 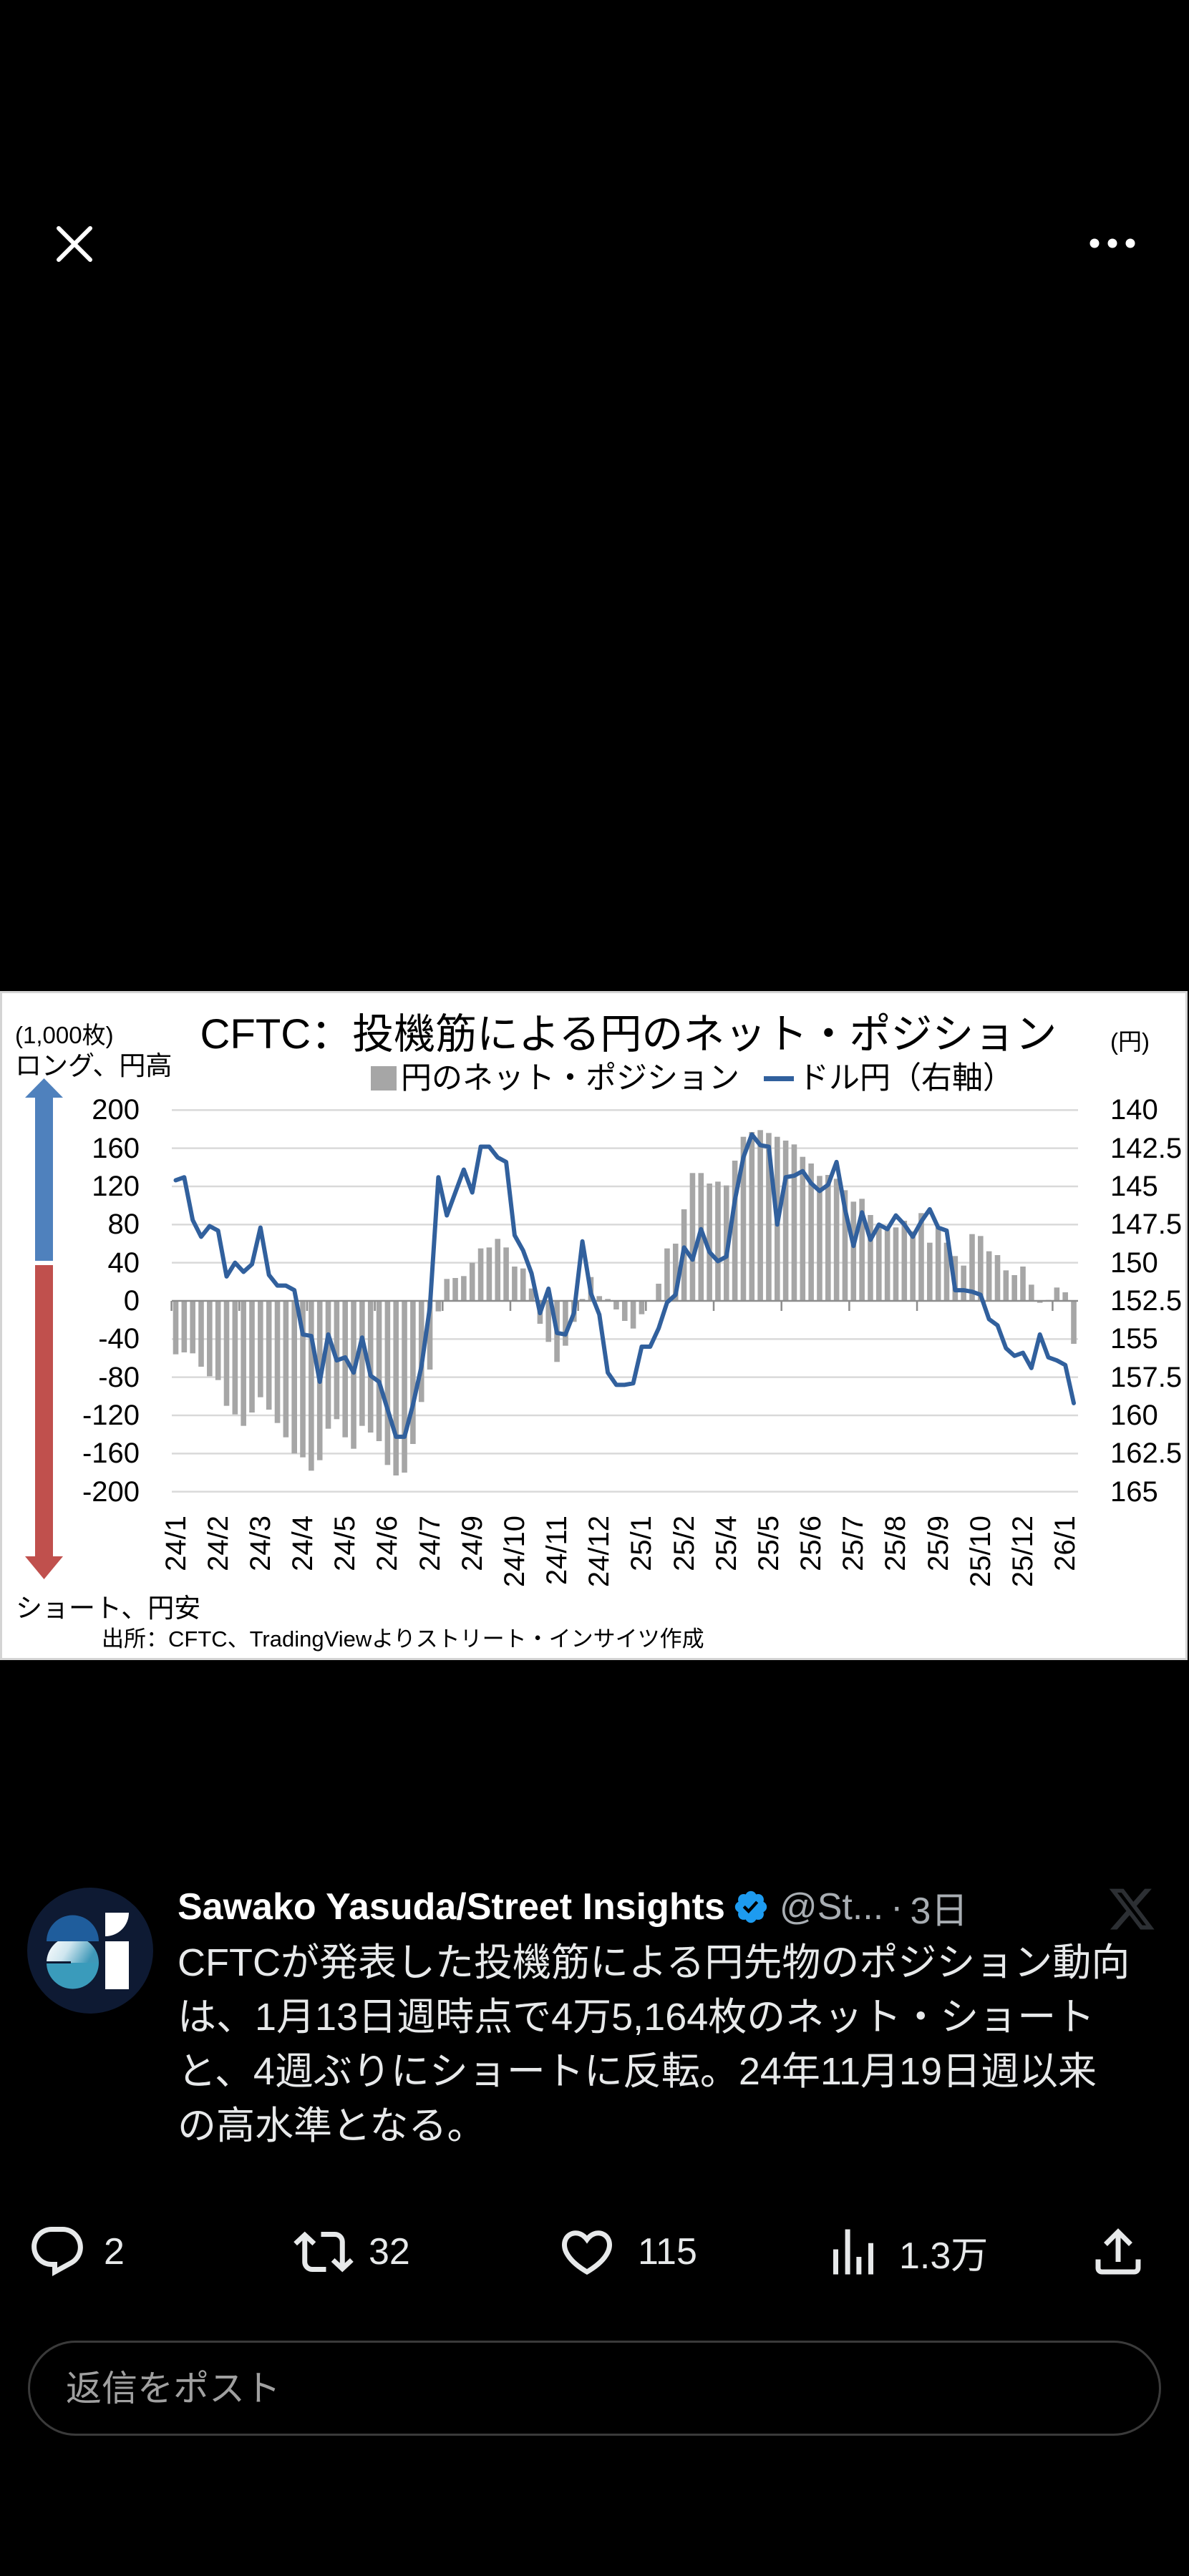 I want to click on usdjpy-line, so click(x=625, y=1285).